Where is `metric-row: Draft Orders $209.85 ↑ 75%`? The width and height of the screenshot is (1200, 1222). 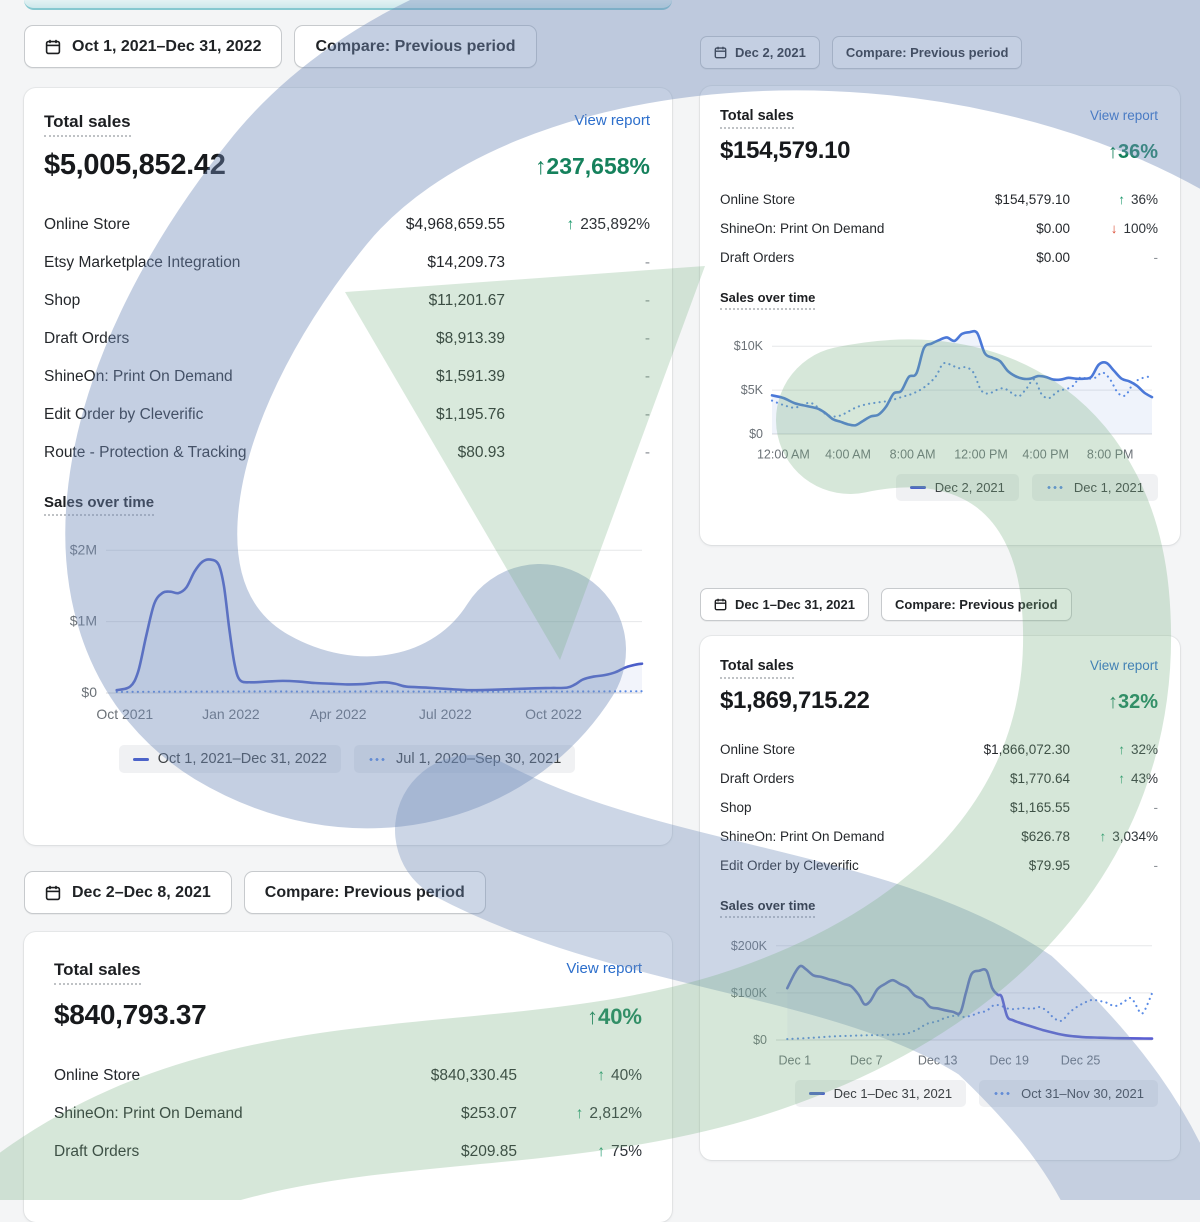
metric-row: Draft Orders $209.85 ↑ 75% is located at coordinates (348, 1152).